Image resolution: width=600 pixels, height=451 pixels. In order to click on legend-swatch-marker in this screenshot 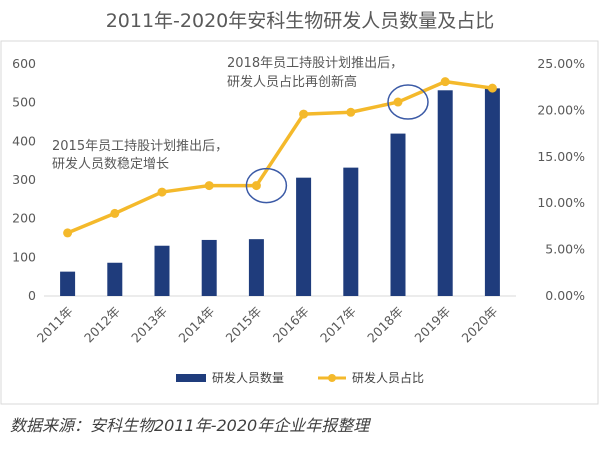, I will do `click(332, 378)`.